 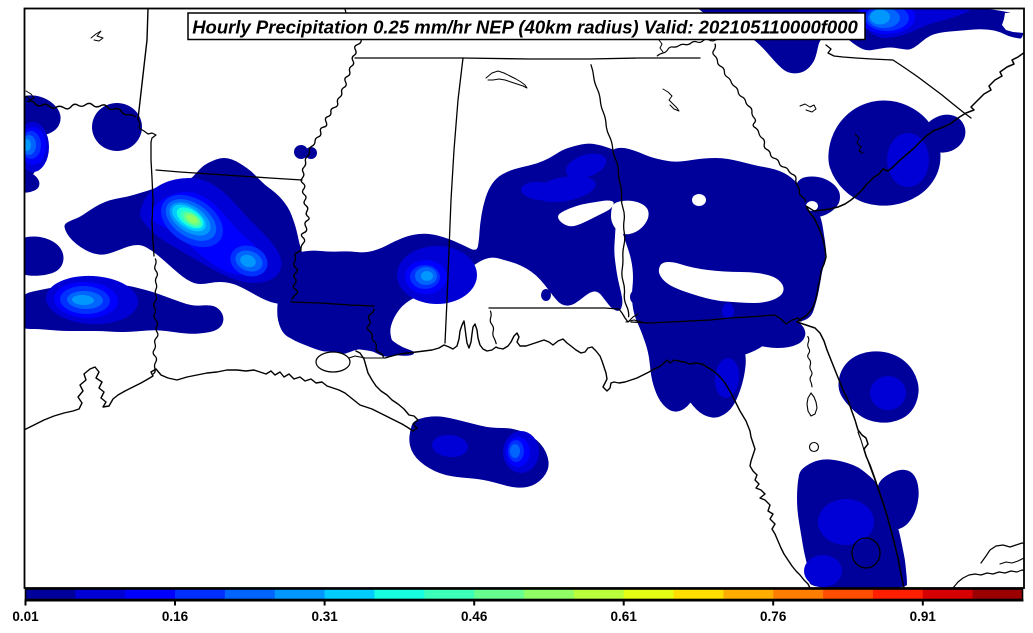 What do you see at coordinates (773, 616) in the screenshot?
I see `svg-text: 0.76` at bounding box center [773, 616].